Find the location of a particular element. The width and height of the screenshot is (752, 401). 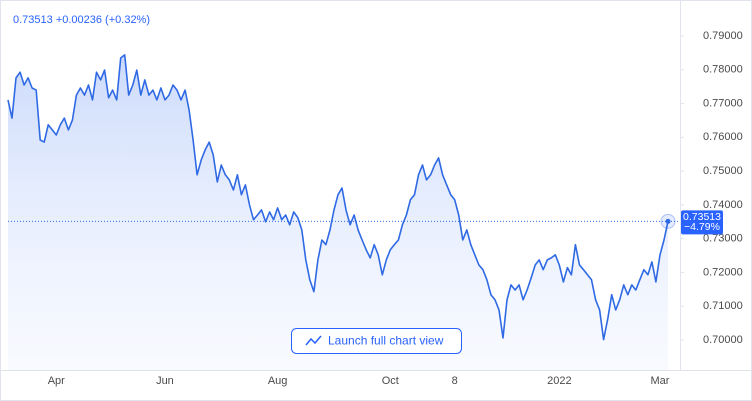

y-tick-label: 0.74000 is located at coordinates (723, 205).